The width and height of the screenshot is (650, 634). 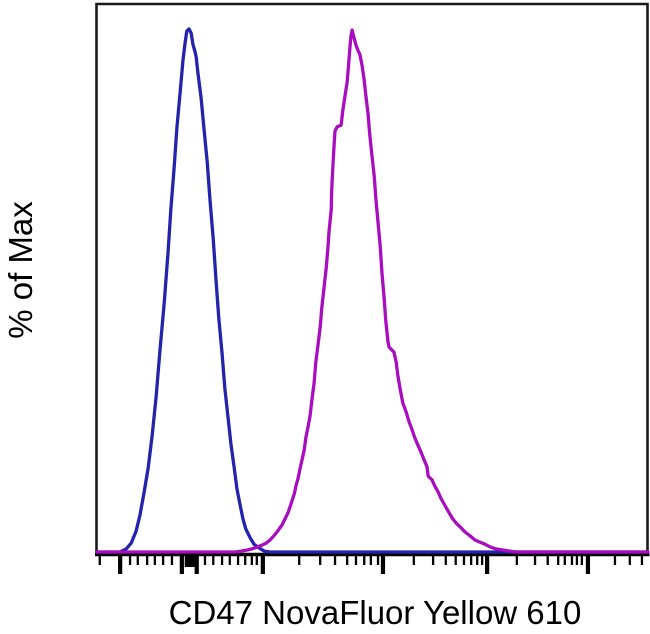 I want to click on y-axis-label: % of Max, so click(x=20, y=270).